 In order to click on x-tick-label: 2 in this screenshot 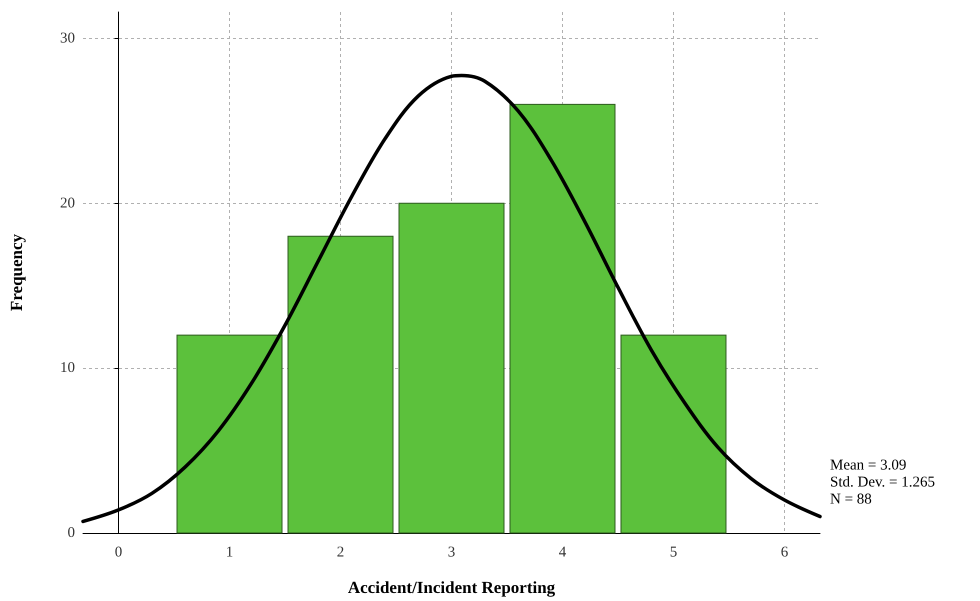, I will do `click(340, 552)`.